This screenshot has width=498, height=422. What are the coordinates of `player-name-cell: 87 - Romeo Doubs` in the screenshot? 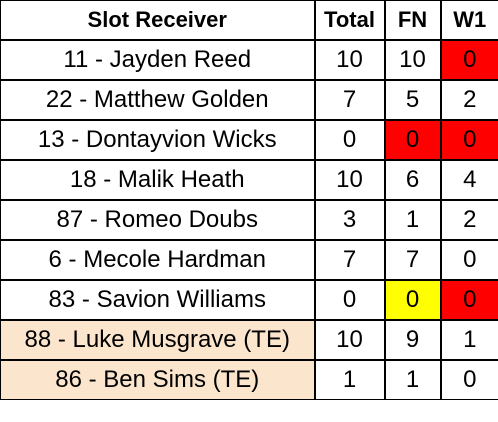 It's located at (158, 220).